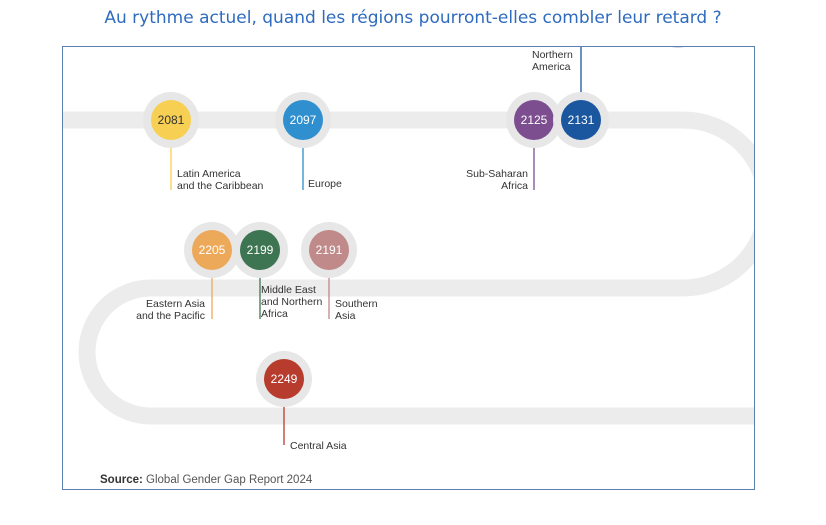  What do you see at coordinates (356, 310) in the screenshot?
I see `region-label: Southern Asia` at bounding box center [356, 310].